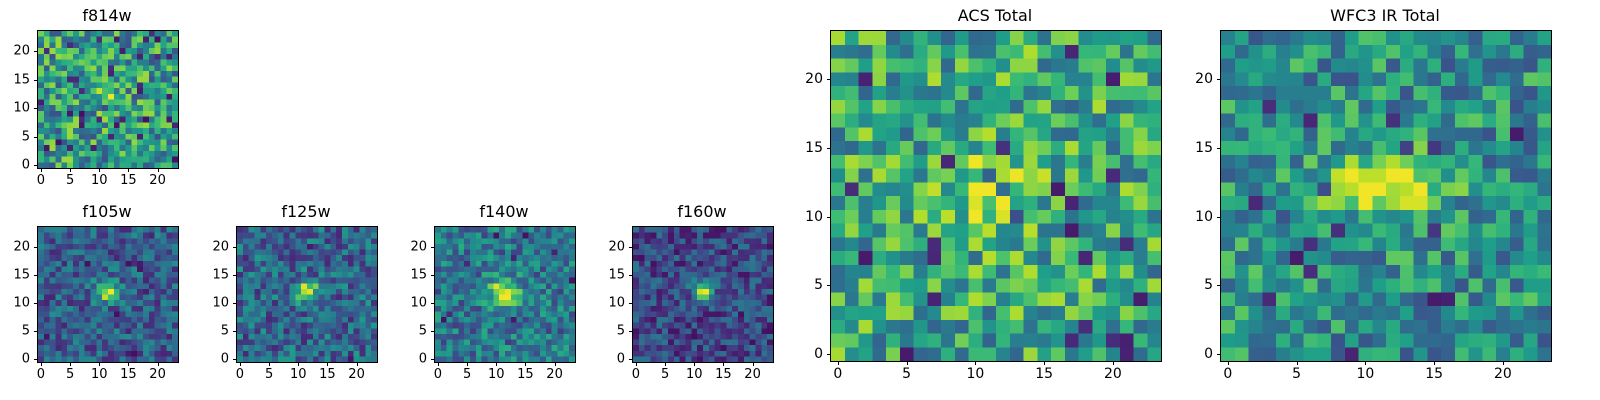 Image resolution: width=1600 pixels, height=400 pixels. I want to click on panel-title: f125w, so click(306, 211).